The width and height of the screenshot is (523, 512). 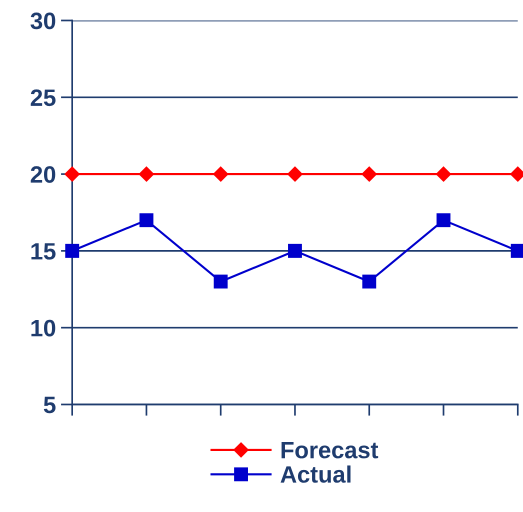 What do you see at coordinates (43, 251) in the screenshot?
I see `y-tick-label: 15` at bounding box center [43, 251].